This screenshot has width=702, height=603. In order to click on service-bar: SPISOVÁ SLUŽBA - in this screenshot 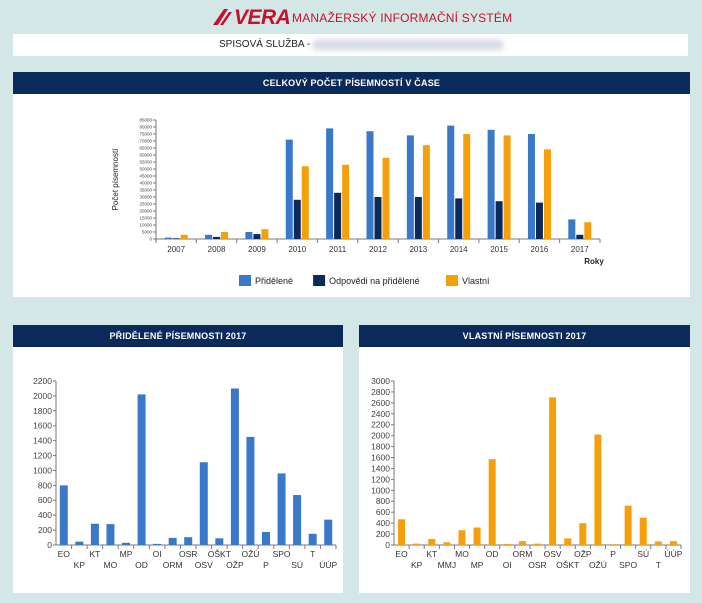, I will do `click(350, 45)`.